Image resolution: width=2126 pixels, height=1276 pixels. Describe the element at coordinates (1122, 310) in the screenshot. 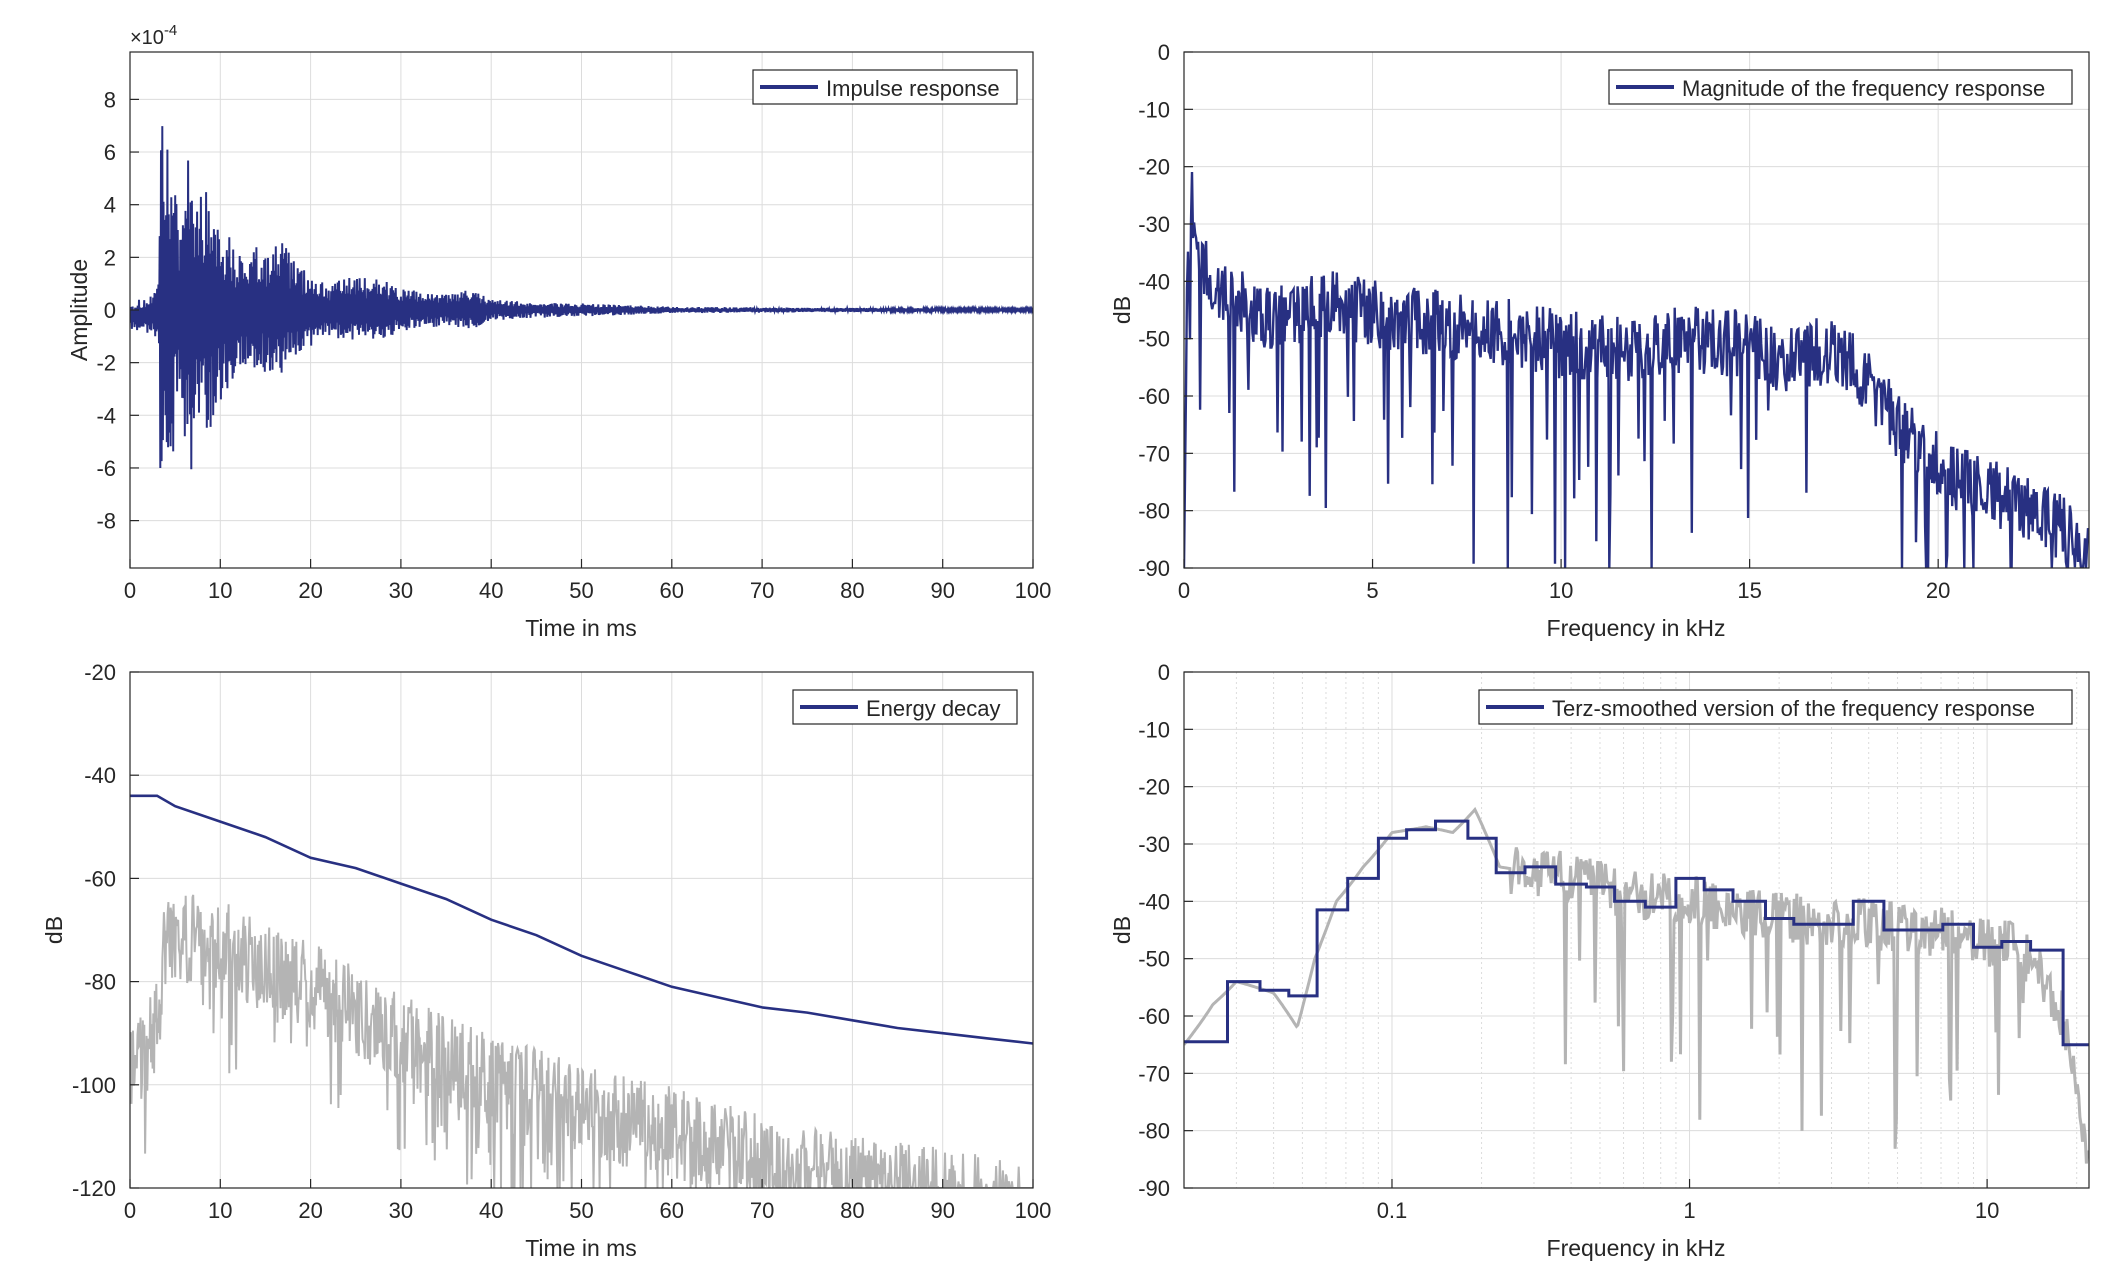

I see `magnitude-y-label: dB` at that location.